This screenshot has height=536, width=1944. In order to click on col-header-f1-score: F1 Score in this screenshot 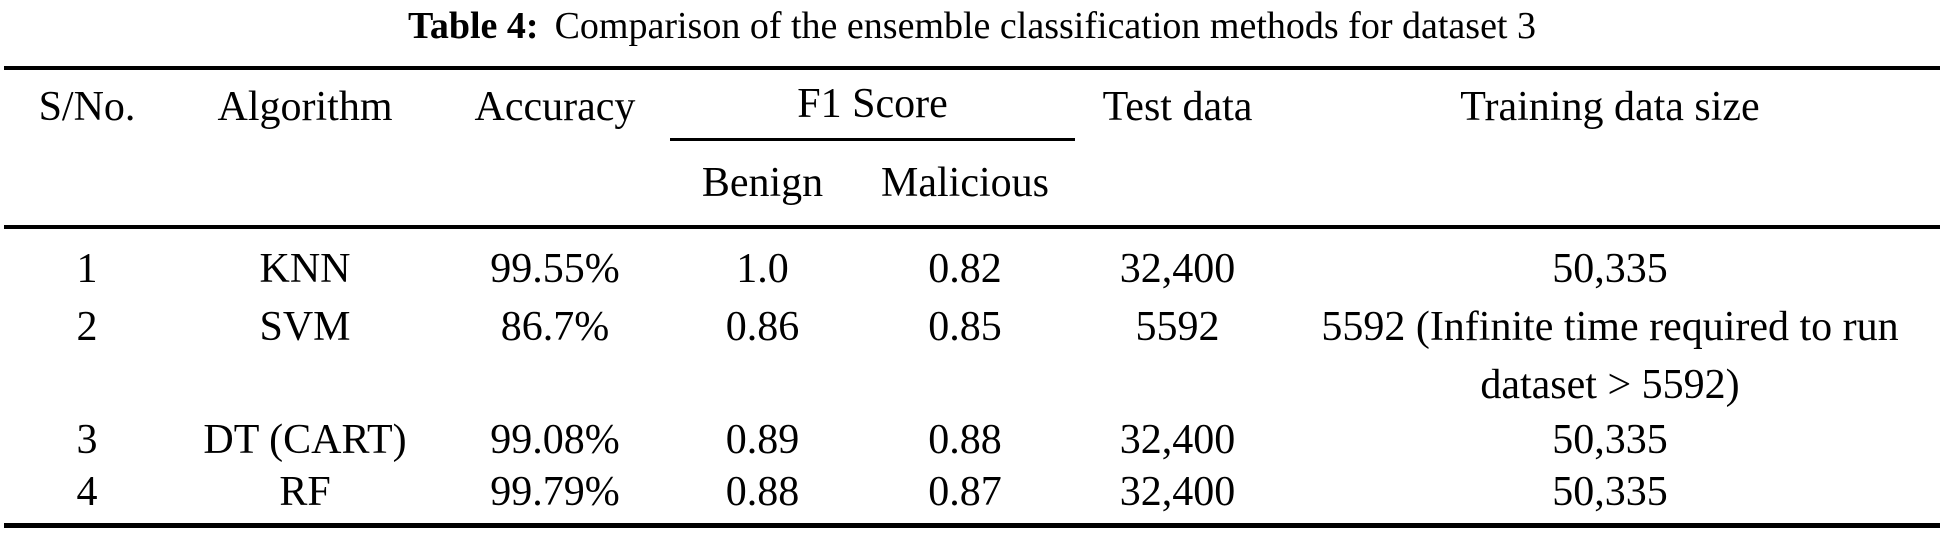, I will do `click(872, 104)`.